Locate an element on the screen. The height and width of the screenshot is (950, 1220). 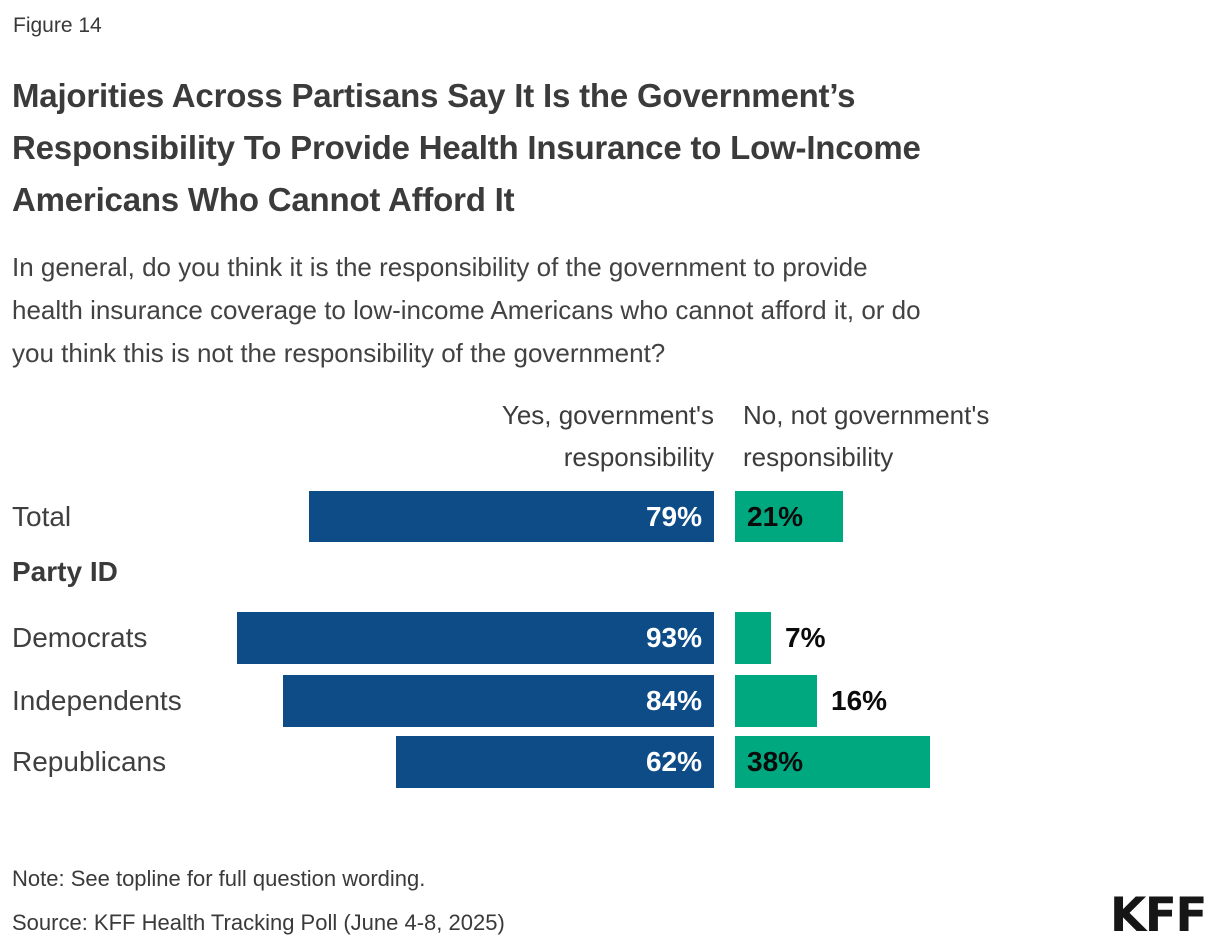
row-label-independents: Independents is located at coordinates (97, 700).